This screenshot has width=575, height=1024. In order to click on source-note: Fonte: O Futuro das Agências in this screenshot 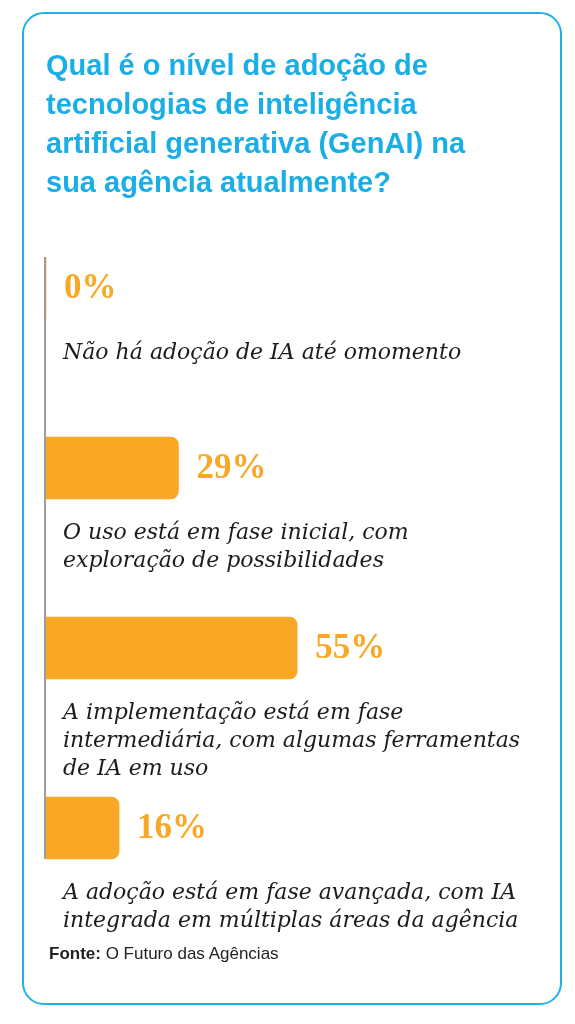, I will do `click(164, 953)`.